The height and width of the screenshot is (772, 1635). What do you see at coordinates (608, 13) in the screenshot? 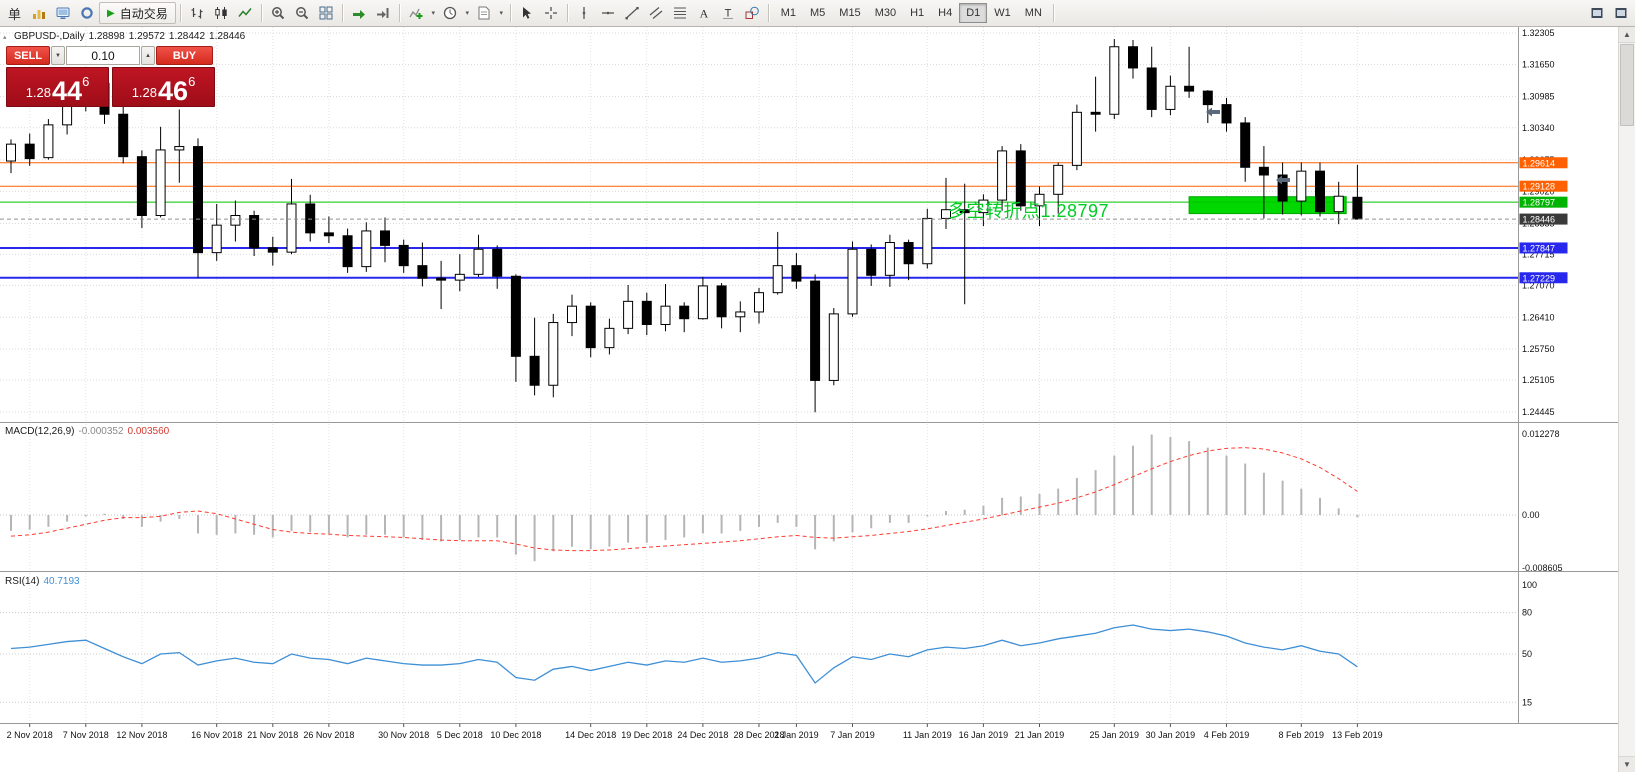
I see `horizontal-line-icon` at bounding box center [608, 13].